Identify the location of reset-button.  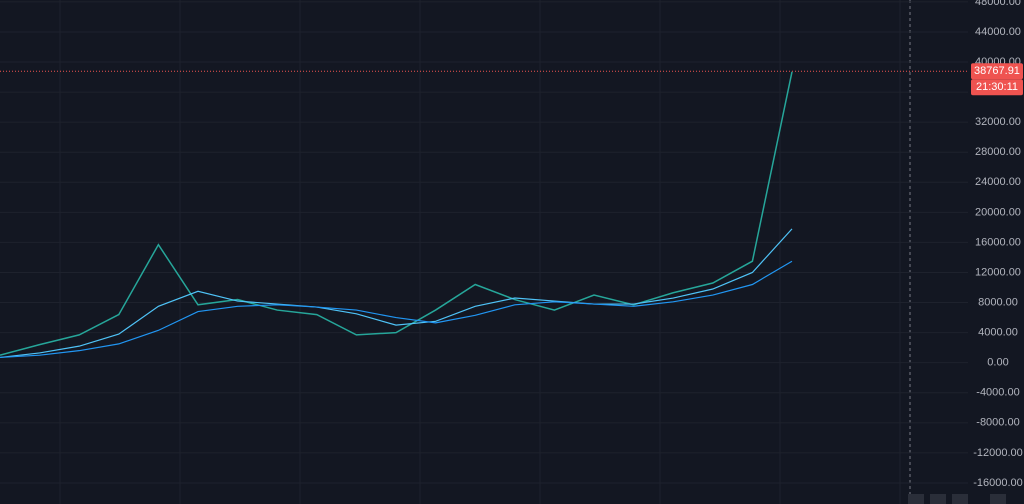
(938, 499).